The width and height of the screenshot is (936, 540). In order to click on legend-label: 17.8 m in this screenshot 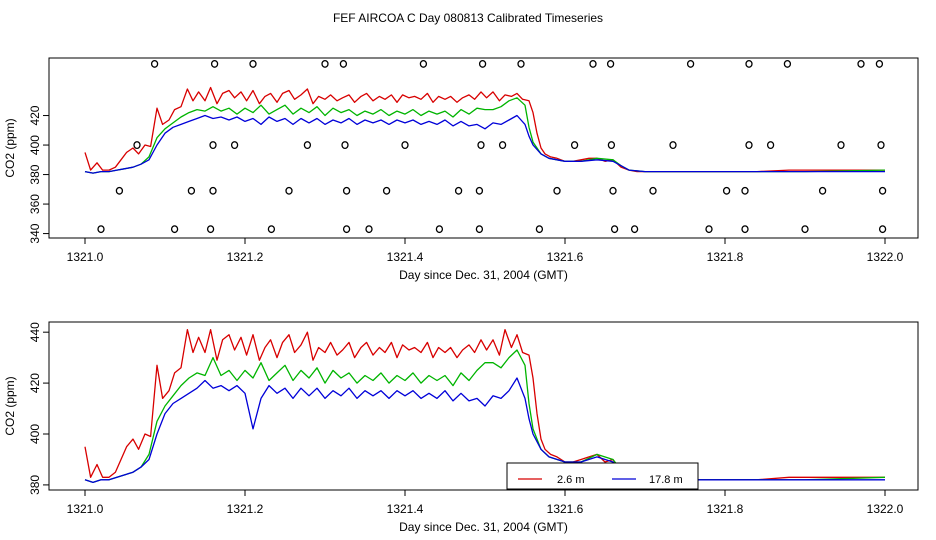, I will do `click(666, 480)`.